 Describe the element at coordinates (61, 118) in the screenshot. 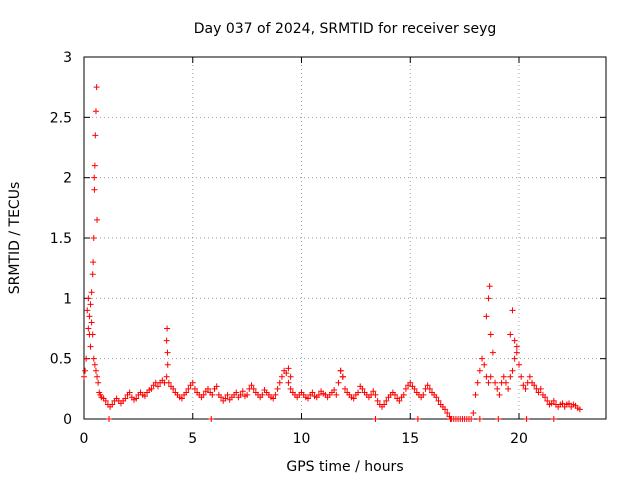

I see `y-tick-label: 2.5` at that location.